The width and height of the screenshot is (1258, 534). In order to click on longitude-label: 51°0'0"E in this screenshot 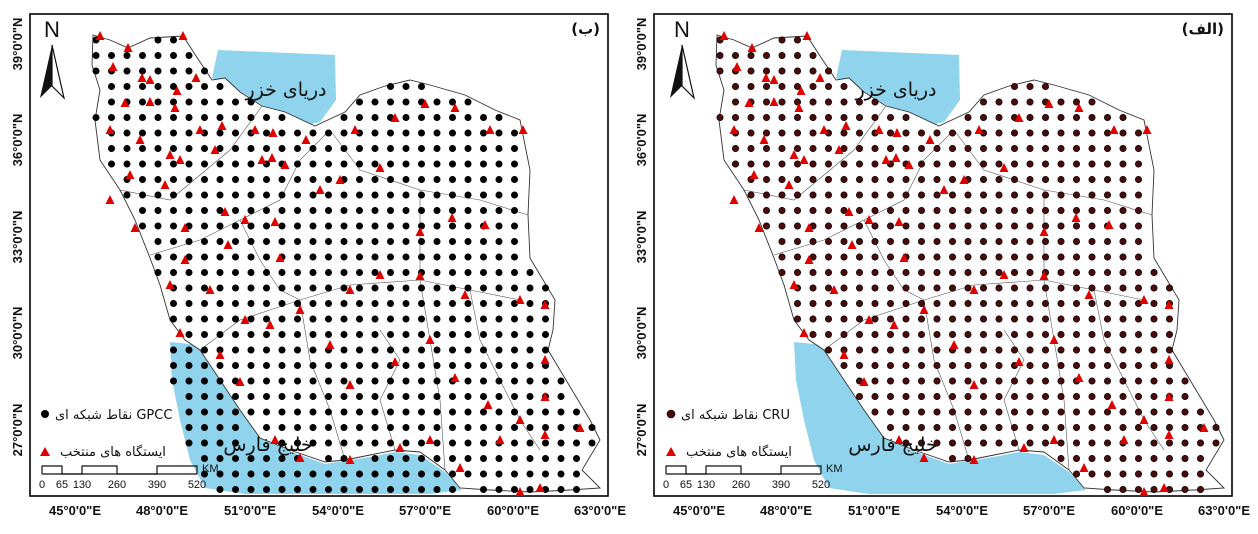, I will do `click(250, 510)`.